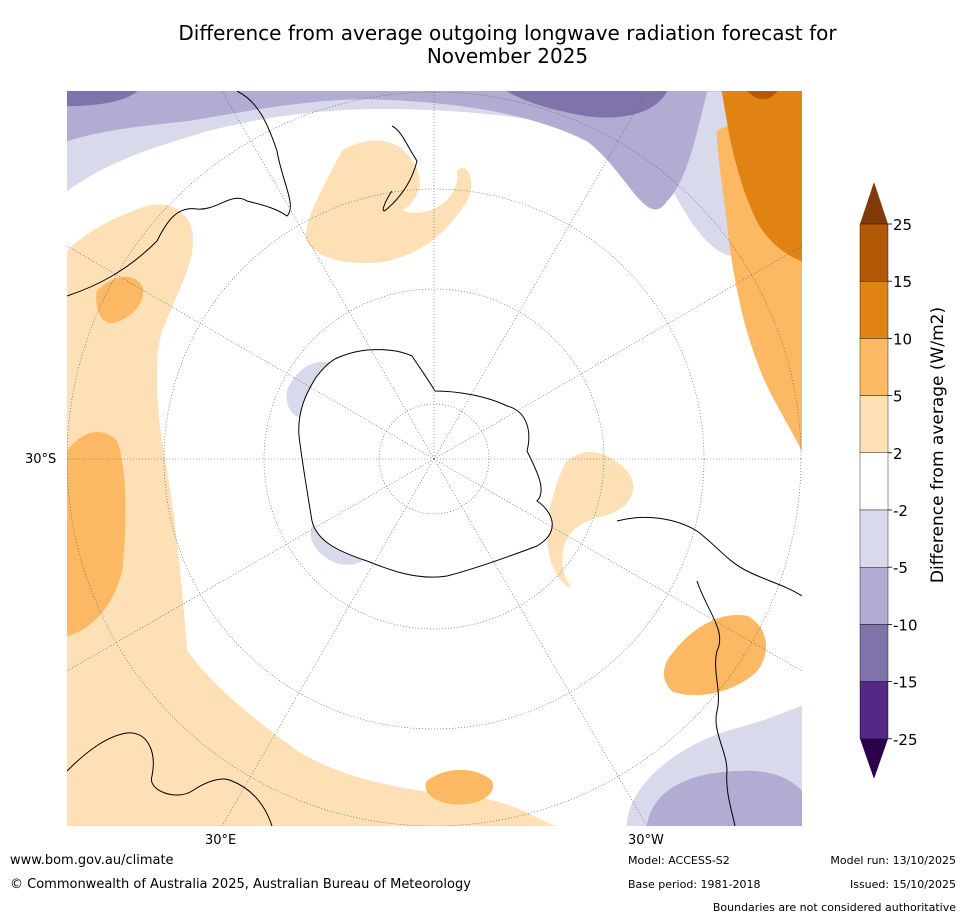 The image size is (965, 919). I want to click on footer-model: Model: ACCESS-S2, so click(679, 860).